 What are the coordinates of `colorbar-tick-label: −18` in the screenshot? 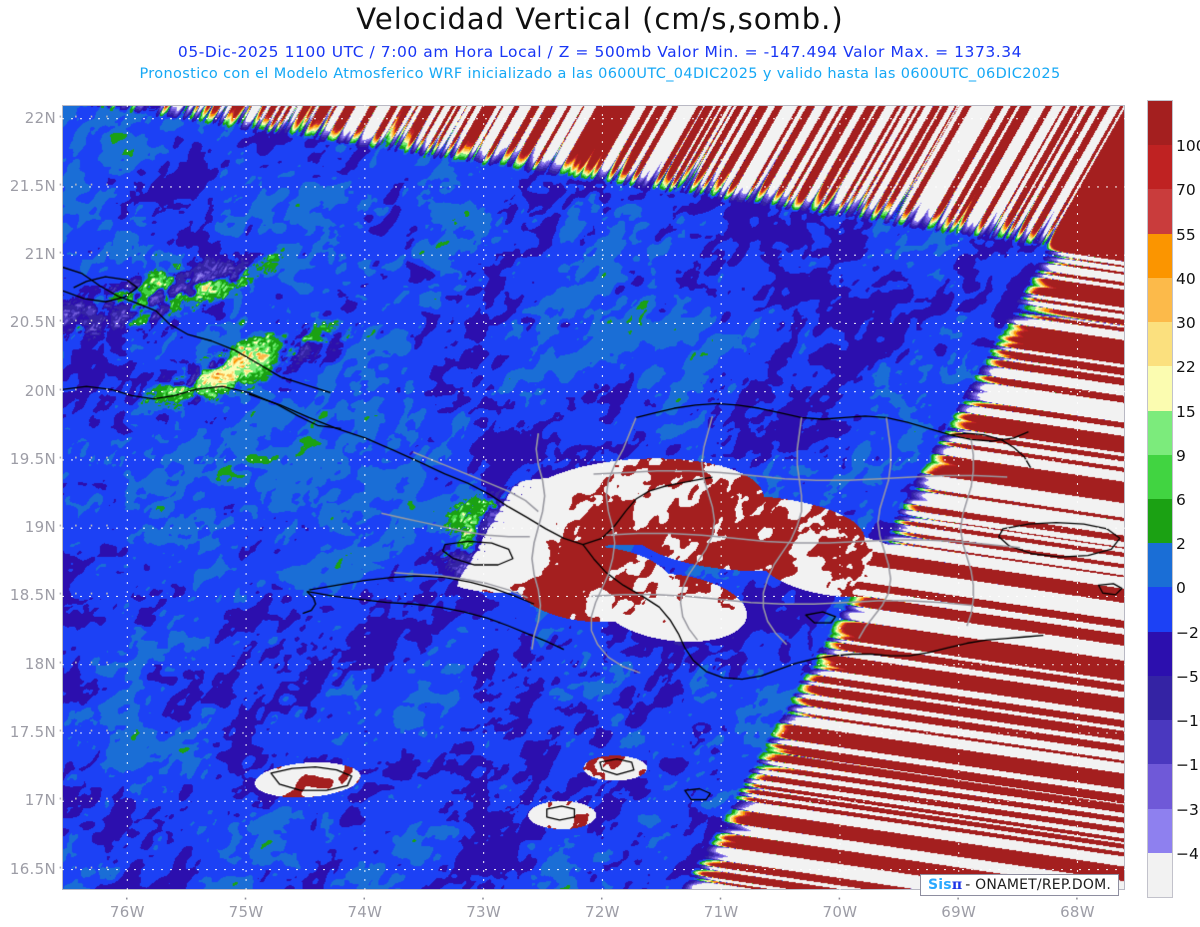 It's located at (1188, 765).